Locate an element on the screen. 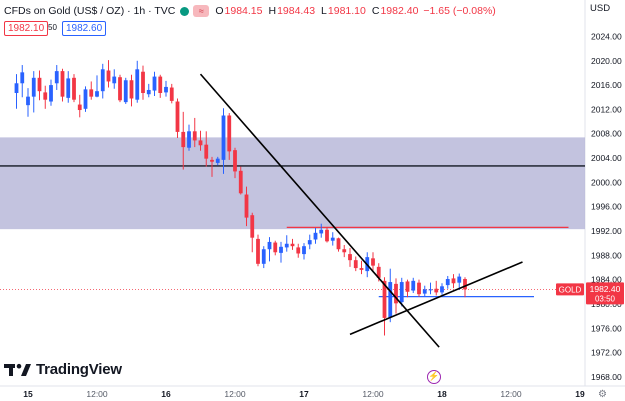 The height and width of the screenshot is (401, 625). x-tick-label: 19 is located at coordinates (580, 394).